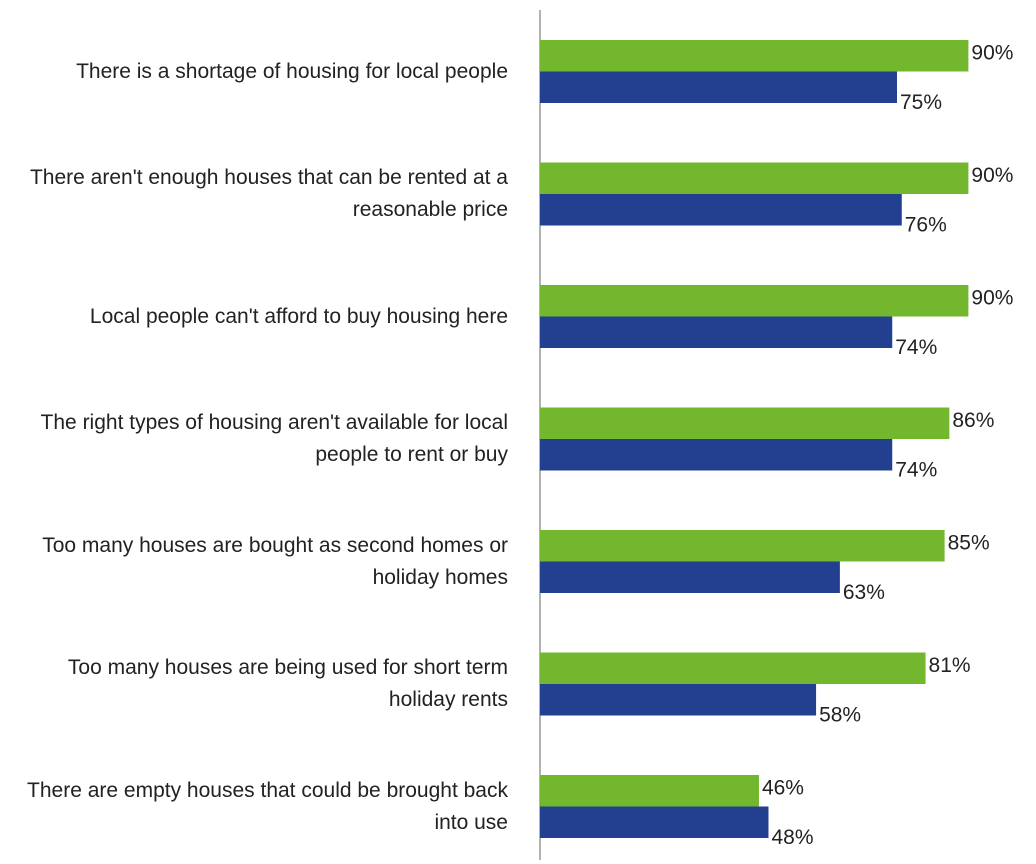  I want to click on value-label: 75%, so click(921, 102).